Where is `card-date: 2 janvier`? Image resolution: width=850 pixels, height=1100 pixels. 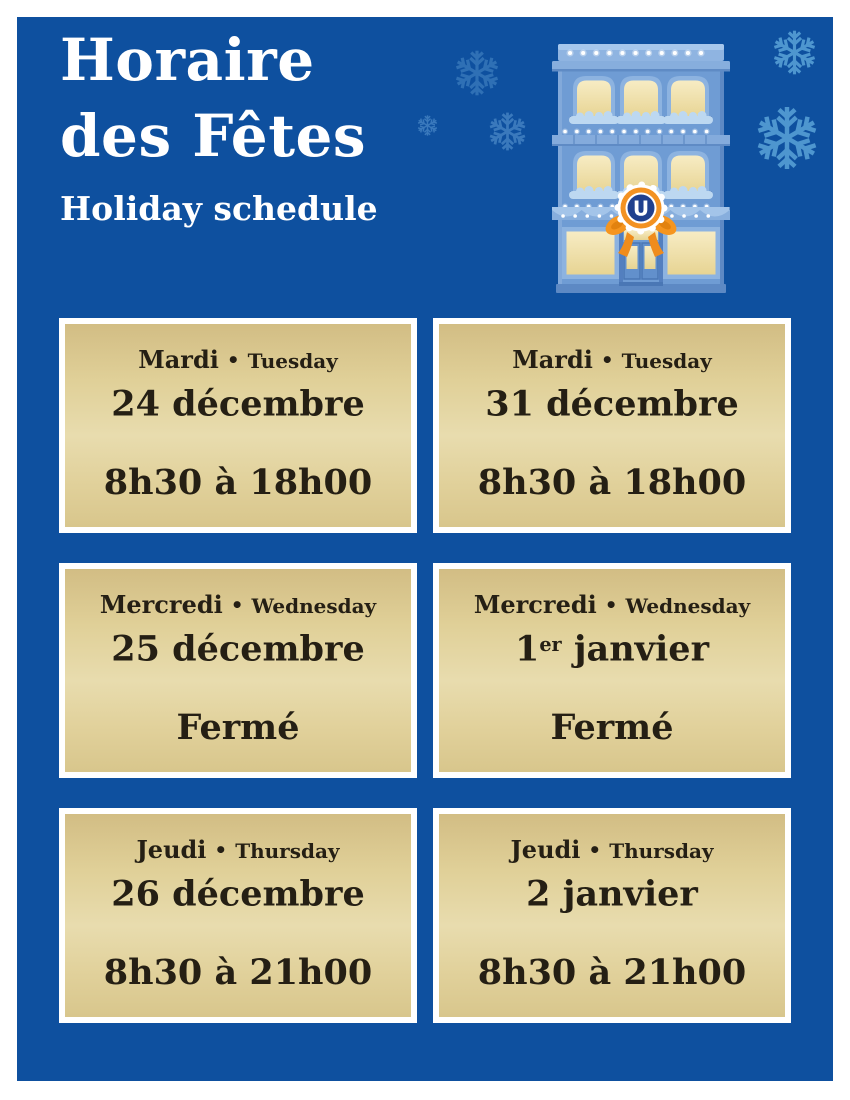 card-date: 2 janvier is located at coordinates (612, 894).